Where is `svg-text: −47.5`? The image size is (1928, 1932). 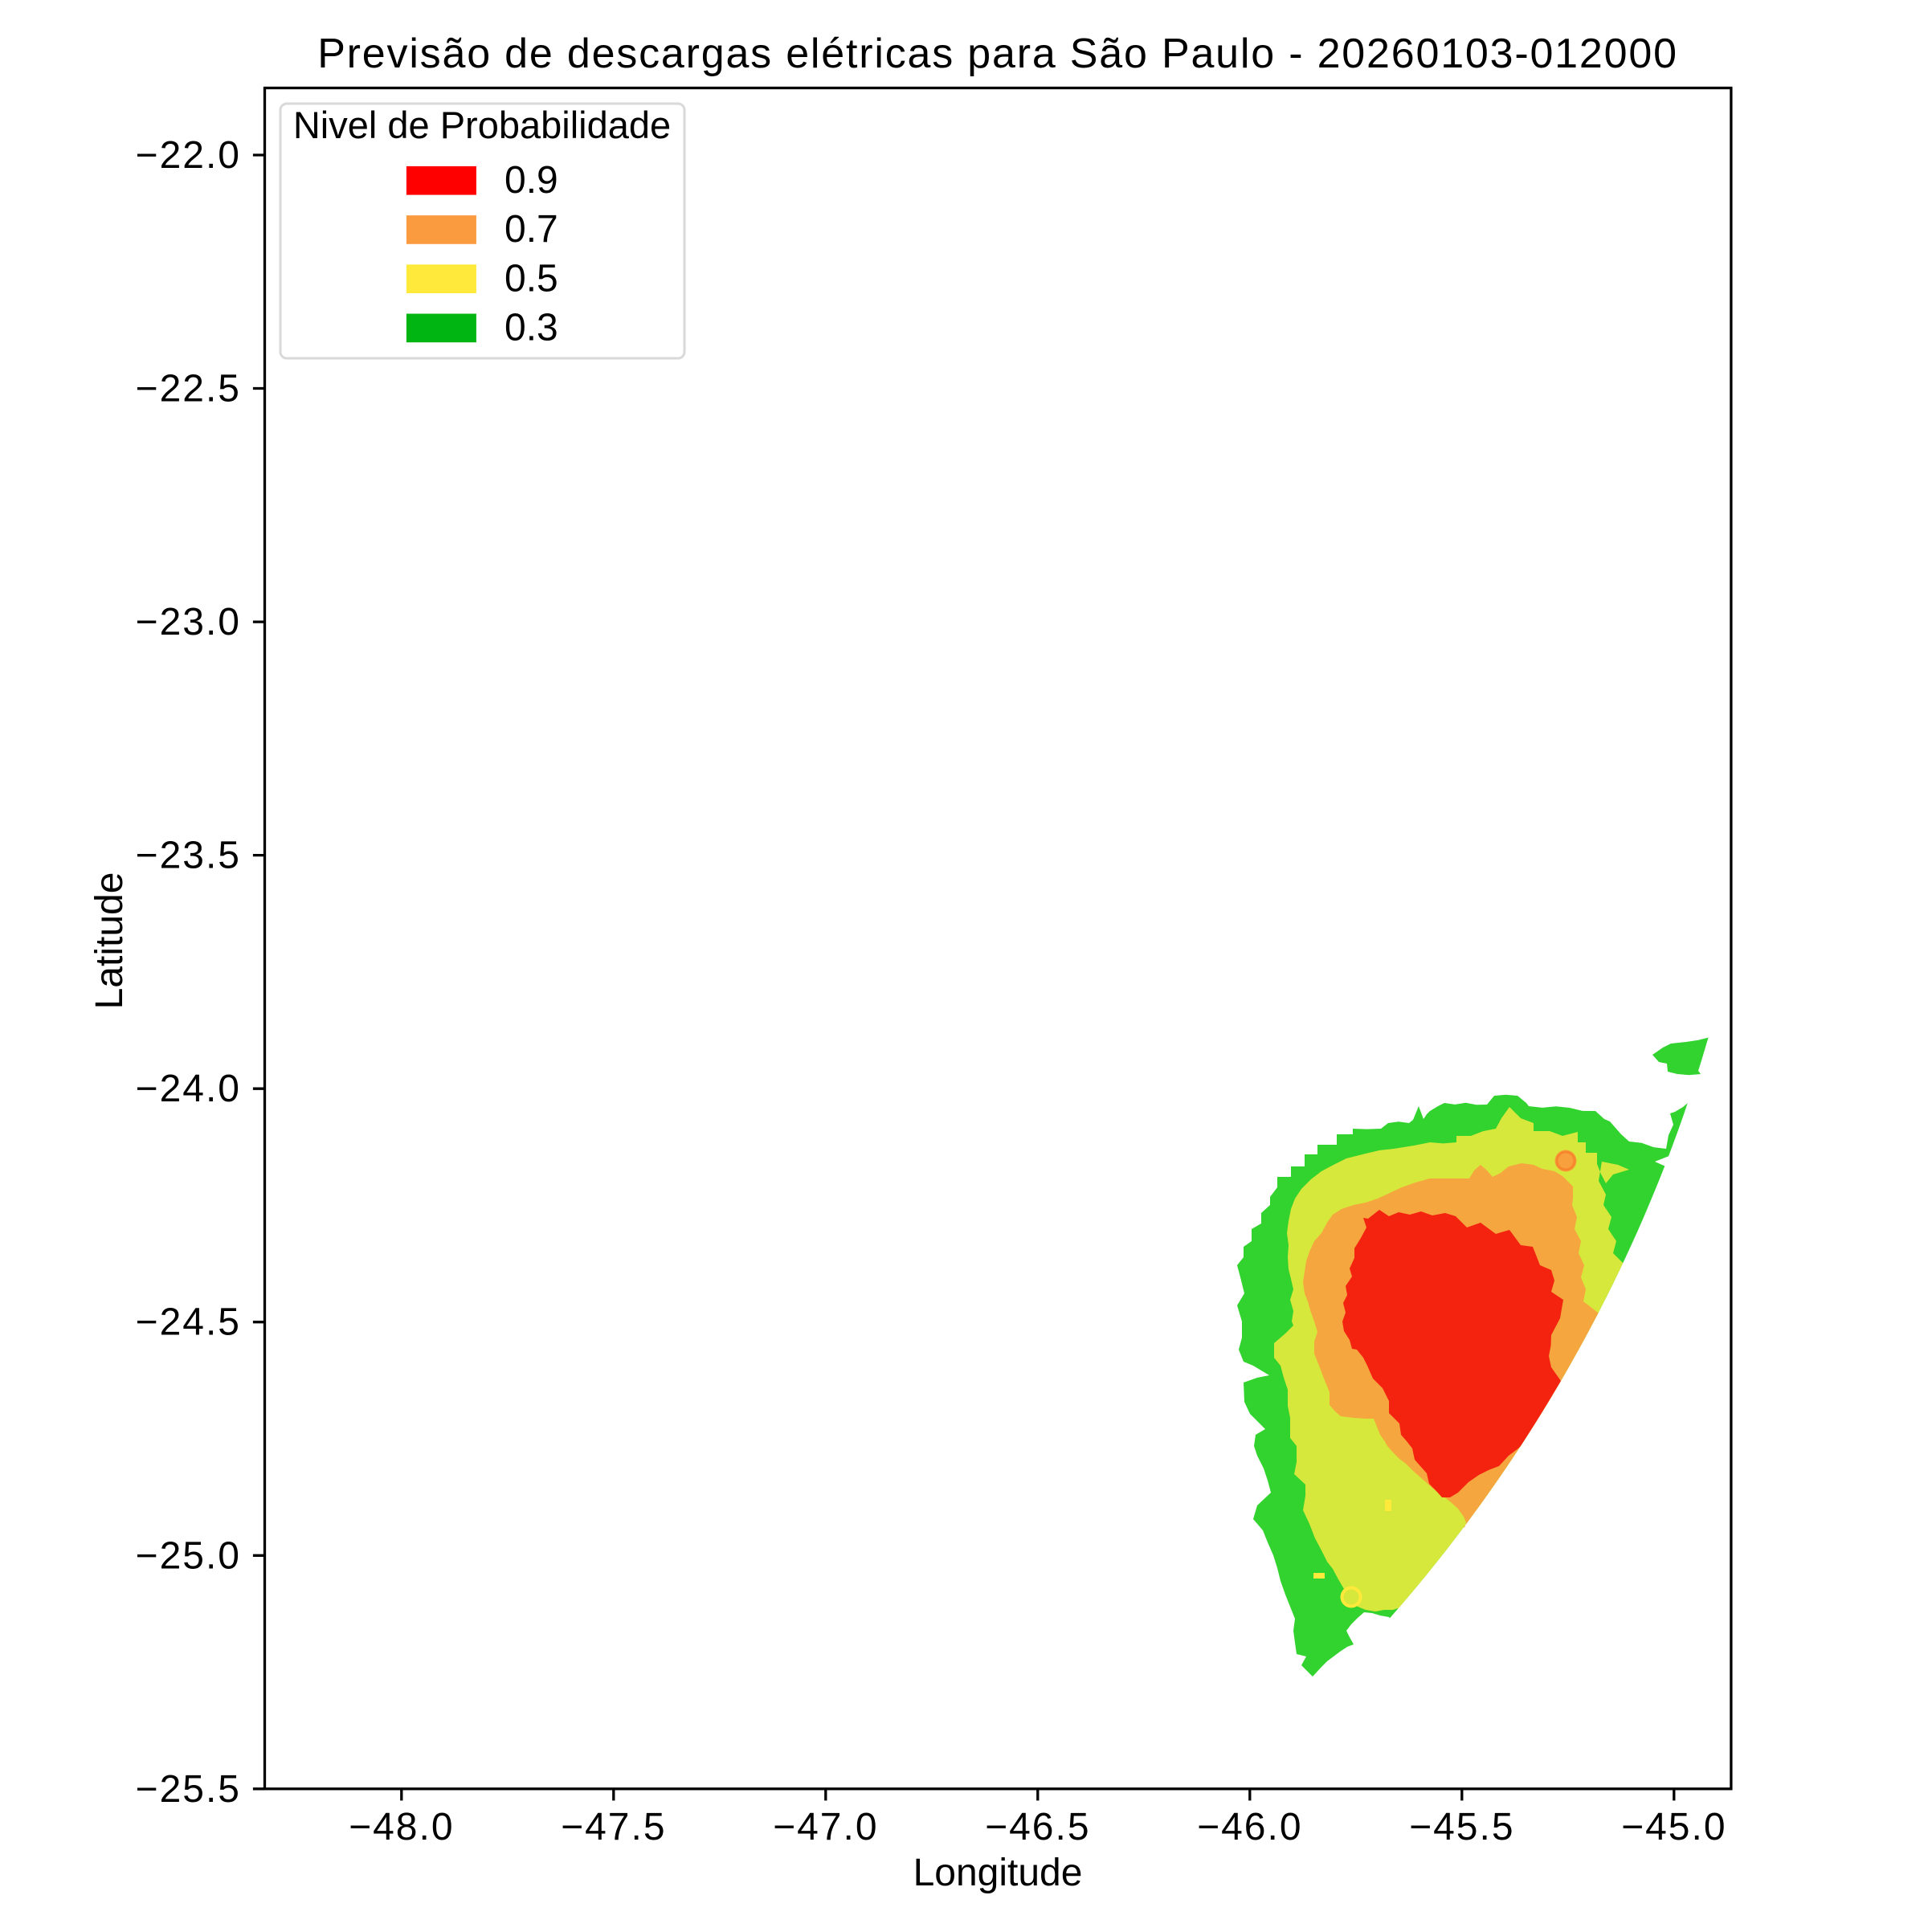 svg-text: −47.5 is located at coordinates (613, 1827).